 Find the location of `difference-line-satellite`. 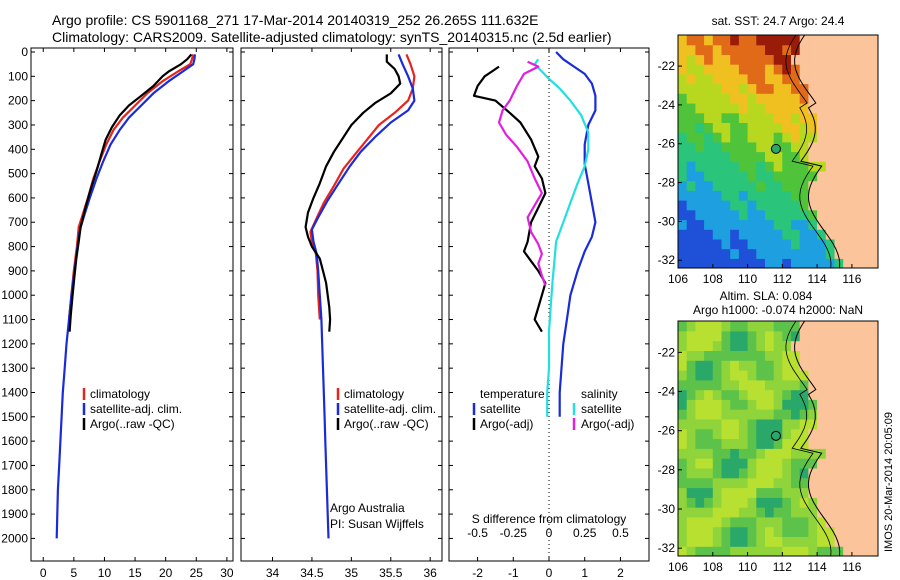

difference-line-satellite is located at coordinates (561, 237).